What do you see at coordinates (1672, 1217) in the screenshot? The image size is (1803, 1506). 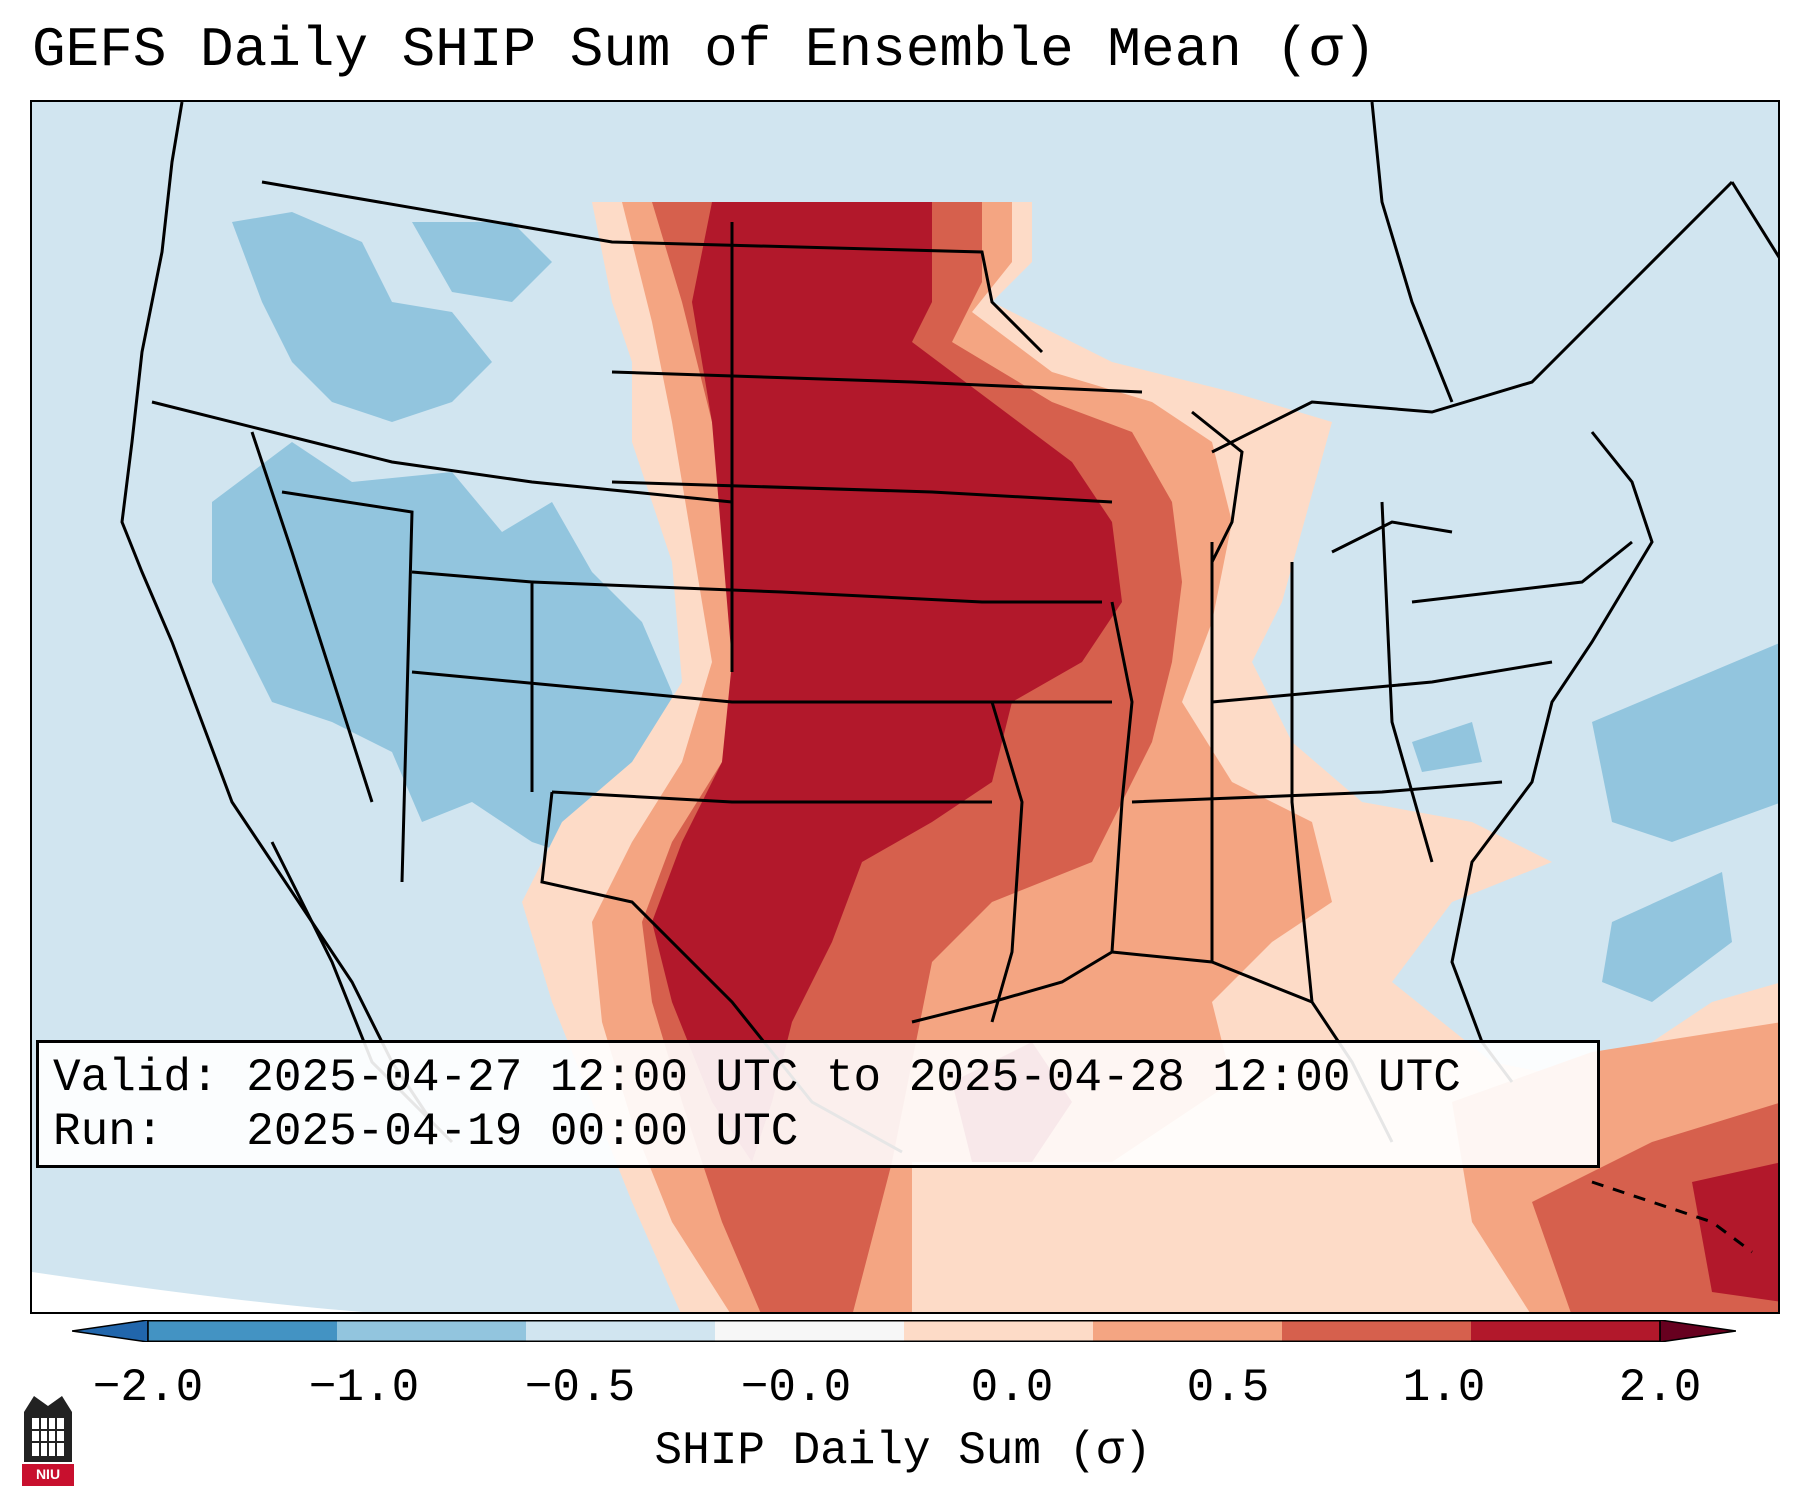 I see `caribbean-islands` at bounding box center [1672, 1217].